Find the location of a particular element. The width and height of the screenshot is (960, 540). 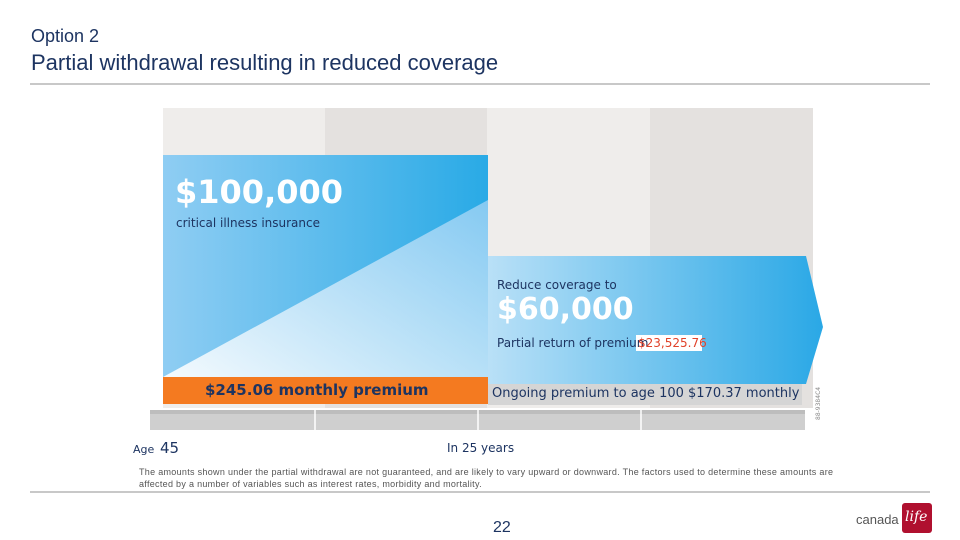

premium-accumulation-triangle is located at coordinates (325, 288).